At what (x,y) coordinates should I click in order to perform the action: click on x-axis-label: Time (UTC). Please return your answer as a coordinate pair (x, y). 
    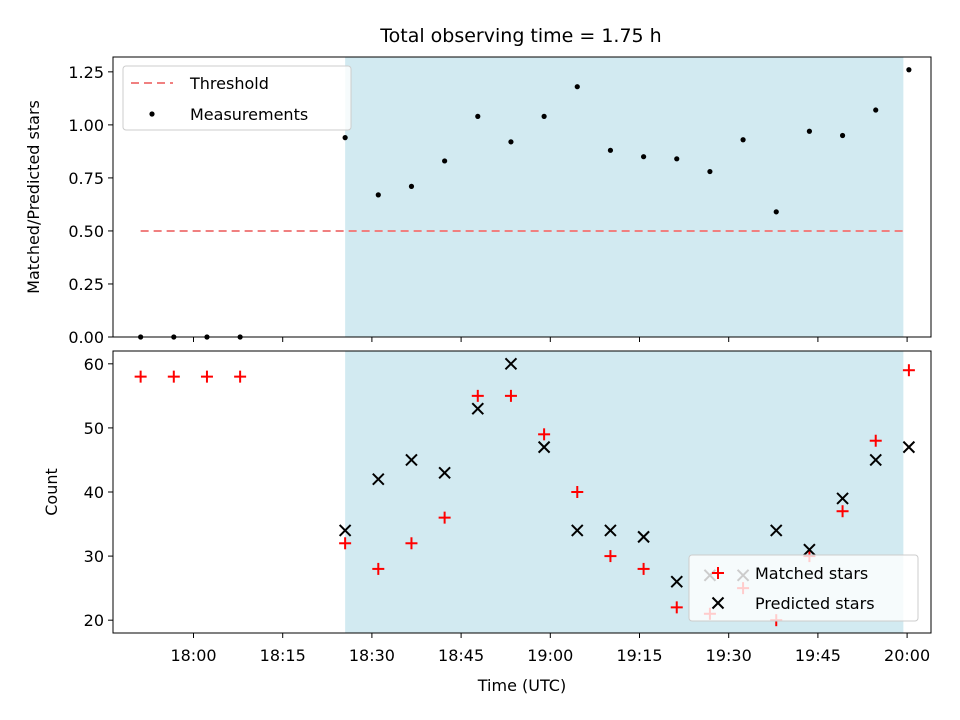
    Looking at the image, I should click on (521, 685).